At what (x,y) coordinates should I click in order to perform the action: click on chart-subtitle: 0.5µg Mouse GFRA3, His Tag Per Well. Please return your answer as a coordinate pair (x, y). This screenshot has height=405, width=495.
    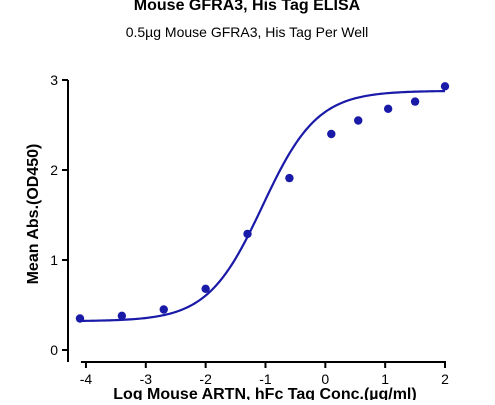
    Looking at the image, I should click on (247, 32).